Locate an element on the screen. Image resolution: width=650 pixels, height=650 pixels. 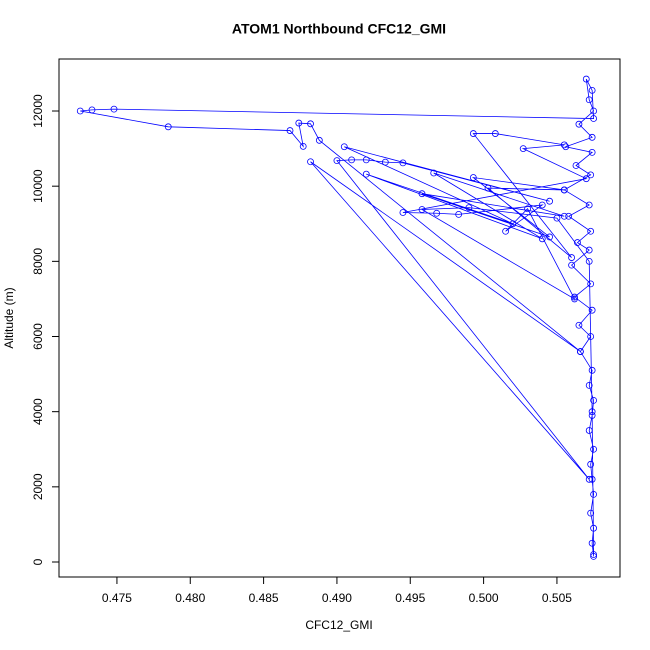
y-tick-label: 2000 is located at coordinates (38, 486).